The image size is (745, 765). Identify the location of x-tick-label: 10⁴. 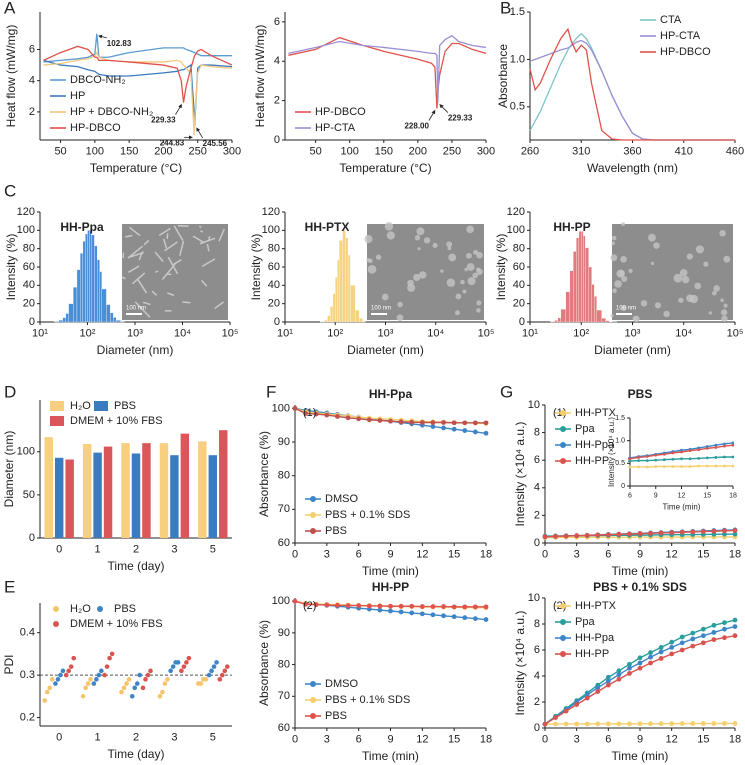
(435, 333).